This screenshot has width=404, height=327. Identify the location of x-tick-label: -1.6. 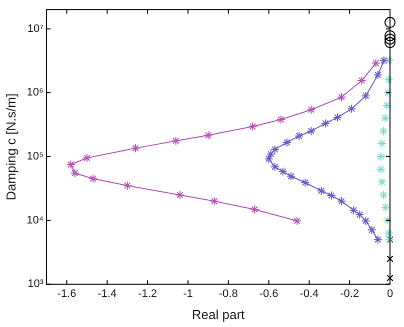
(66, 294).